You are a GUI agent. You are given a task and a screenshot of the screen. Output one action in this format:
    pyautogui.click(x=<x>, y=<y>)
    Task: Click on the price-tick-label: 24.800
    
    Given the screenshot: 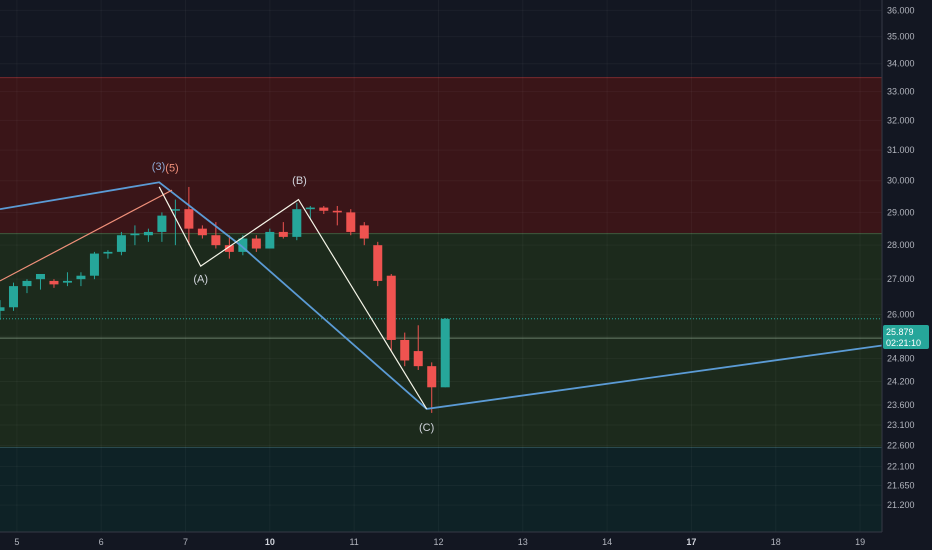 What is the action you would take?
    pyautogui.click(x=901, y=359)
    